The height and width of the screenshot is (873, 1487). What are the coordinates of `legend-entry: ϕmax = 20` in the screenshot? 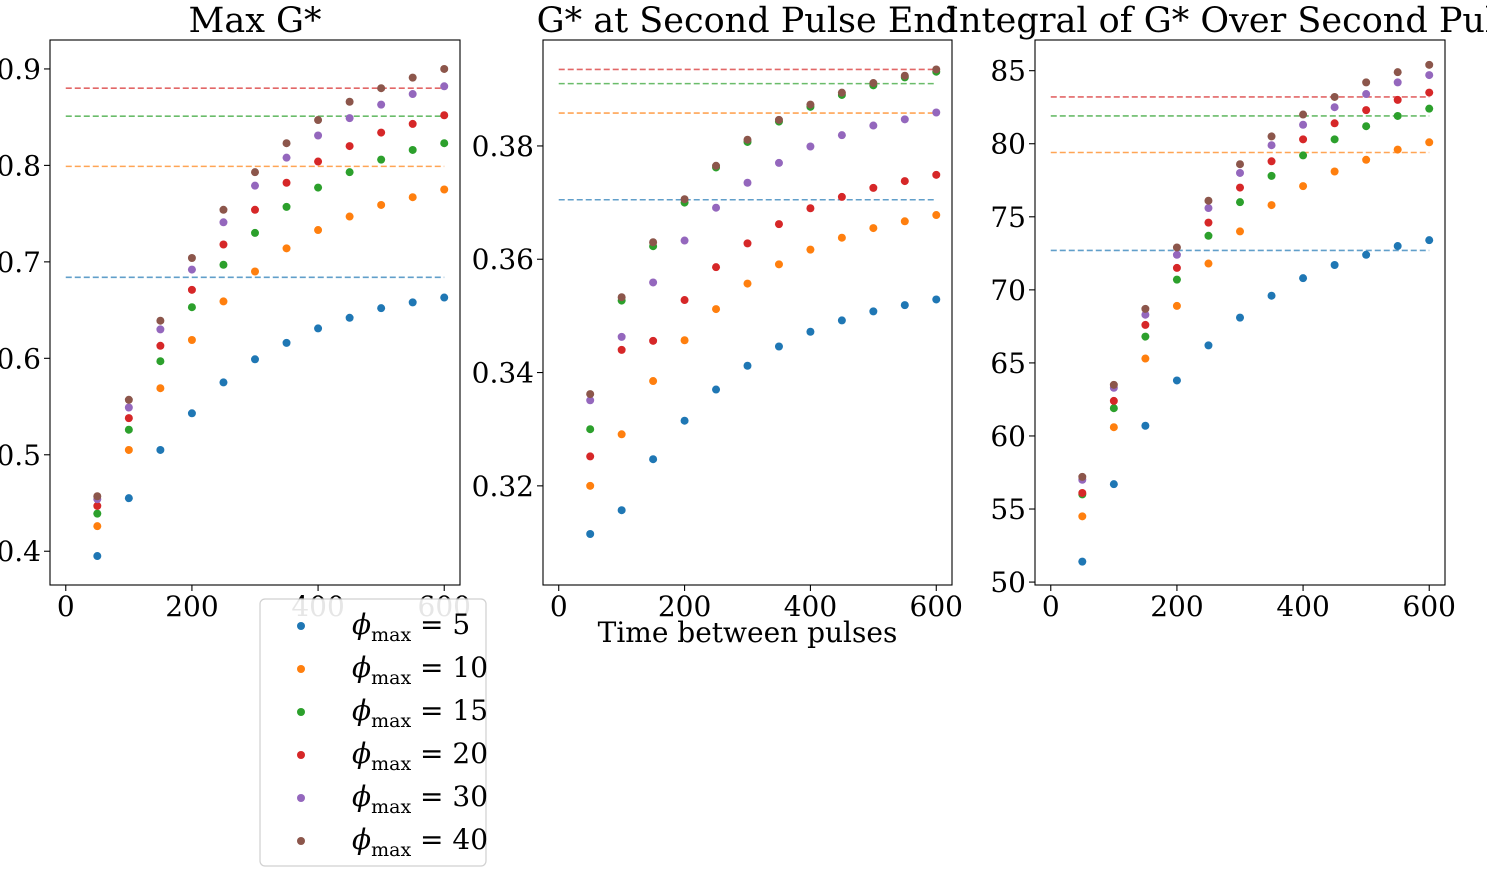 It's located at (392, 756).